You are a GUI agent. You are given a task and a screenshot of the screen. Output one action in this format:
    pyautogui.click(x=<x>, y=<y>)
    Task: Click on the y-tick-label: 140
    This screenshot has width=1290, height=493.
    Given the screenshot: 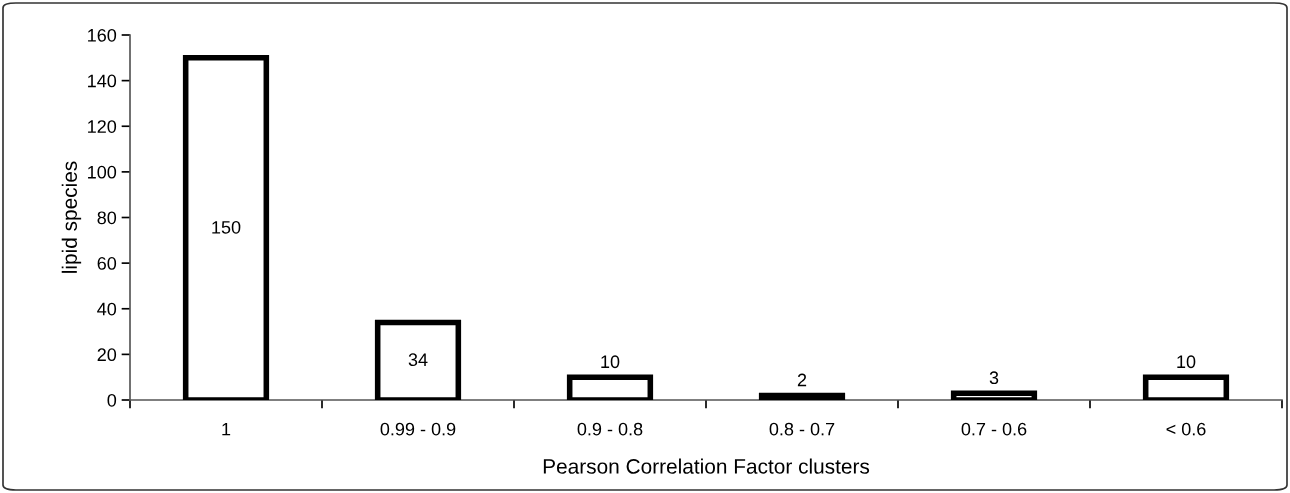 What is the action you would take?
    pyautogui.click(x=102, y=81)
    